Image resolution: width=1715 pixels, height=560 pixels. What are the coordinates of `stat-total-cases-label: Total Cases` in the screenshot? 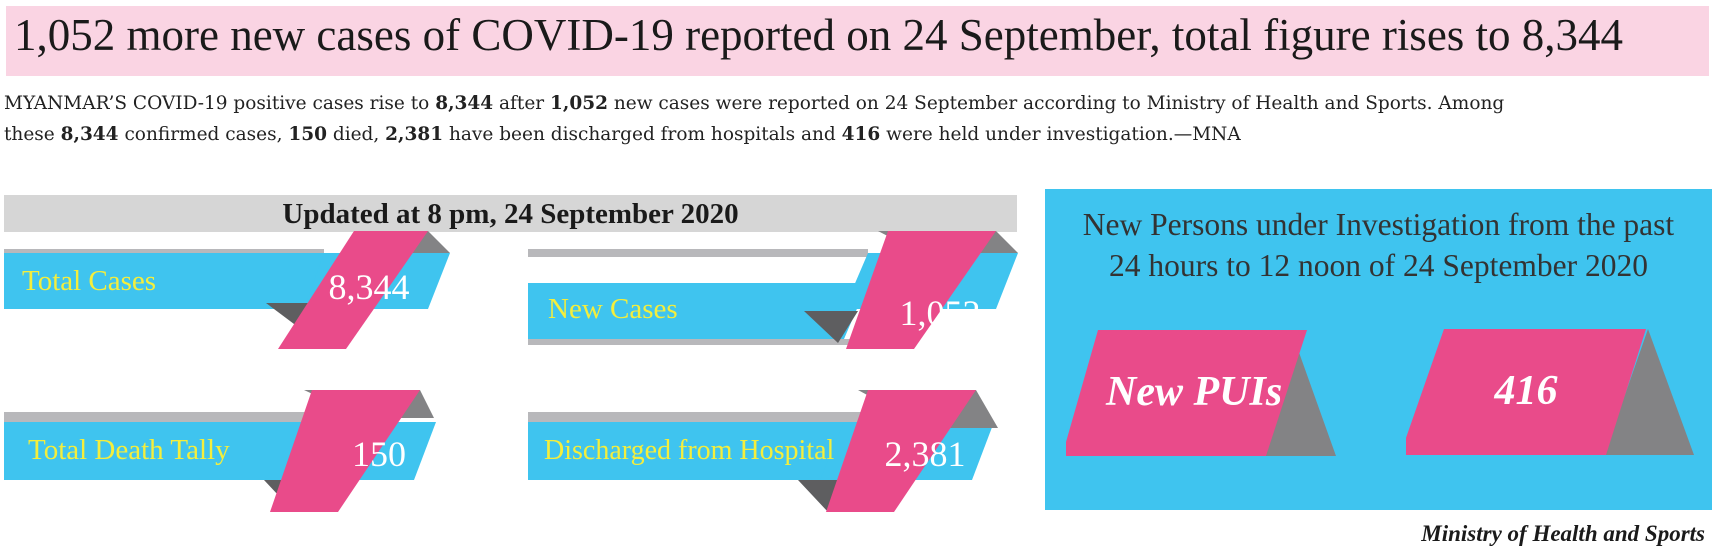 It's located at (89, 281).